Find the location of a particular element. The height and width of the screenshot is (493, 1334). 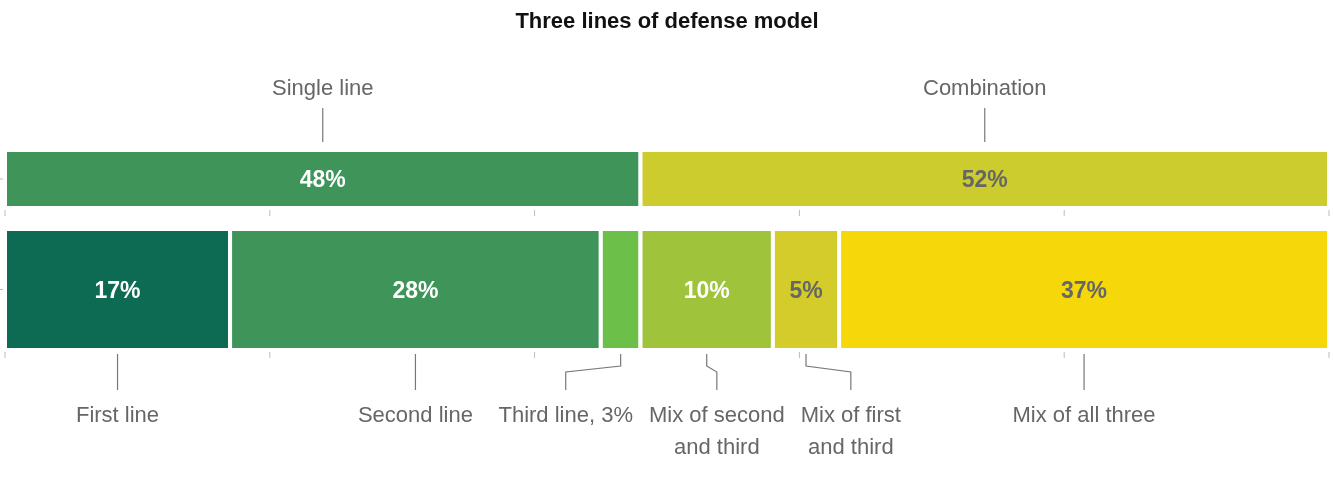

data-label: 28% is located at coordinates (415, 289).